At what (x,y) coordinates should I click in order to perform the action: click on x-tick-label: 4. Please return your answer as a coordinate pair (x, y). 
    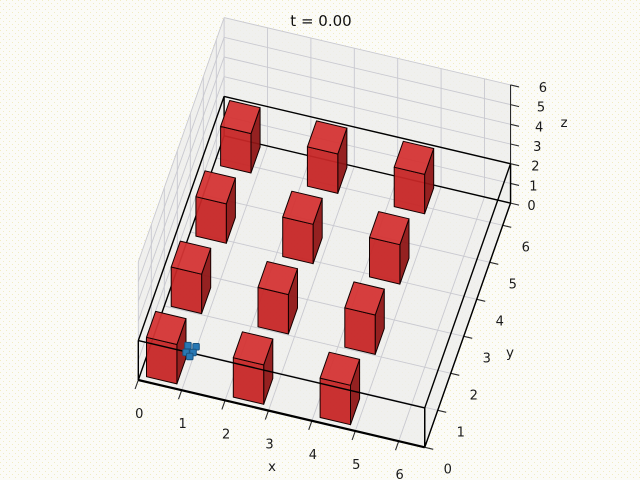
    Looking at the image, I should click on (313, 455).